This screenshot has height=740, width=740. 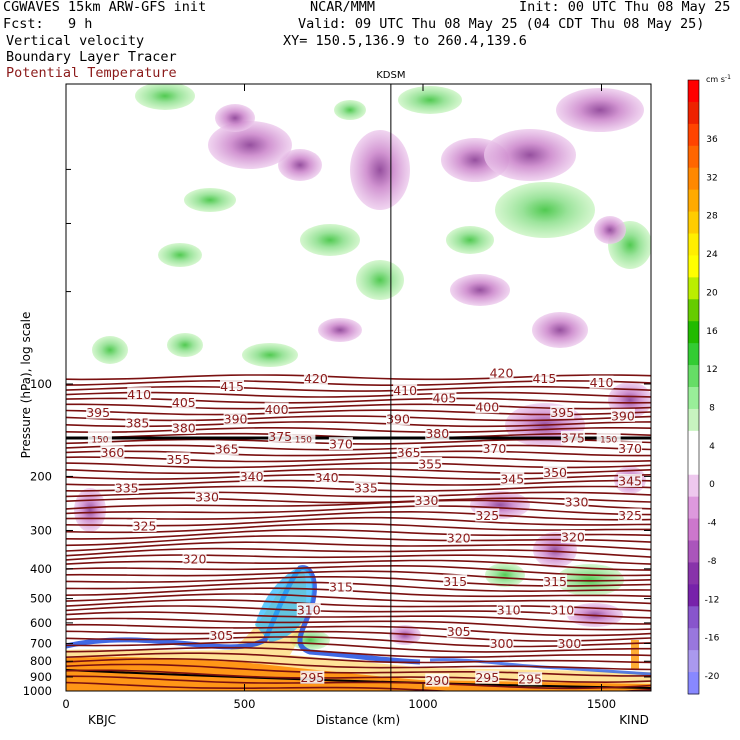 I want to click on y-tick-label: 600, so click(x=41, y=623).